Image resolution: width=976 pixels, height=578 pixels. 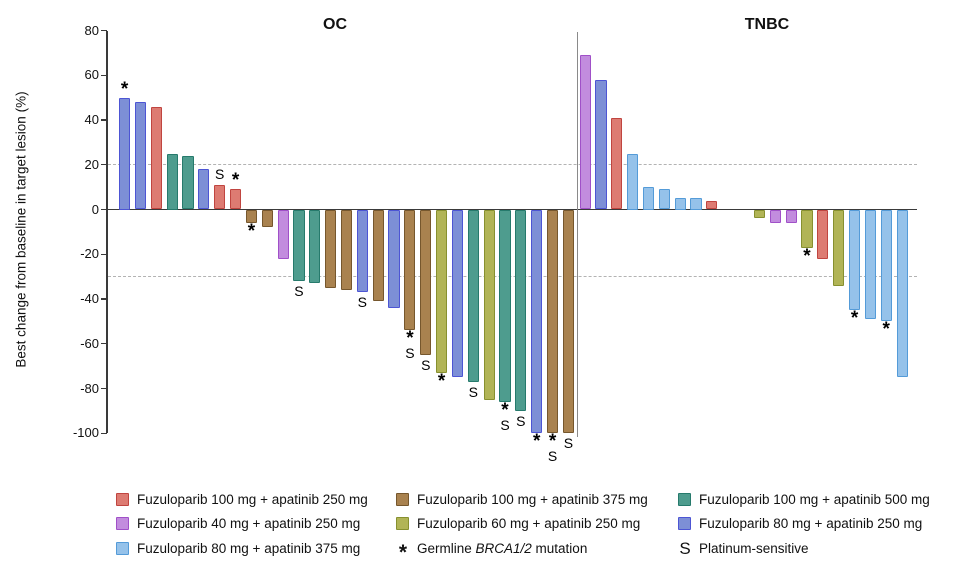 I want to click on legend-item: * Germline BRCA1/2 mutation, so click(x=492, y=550).